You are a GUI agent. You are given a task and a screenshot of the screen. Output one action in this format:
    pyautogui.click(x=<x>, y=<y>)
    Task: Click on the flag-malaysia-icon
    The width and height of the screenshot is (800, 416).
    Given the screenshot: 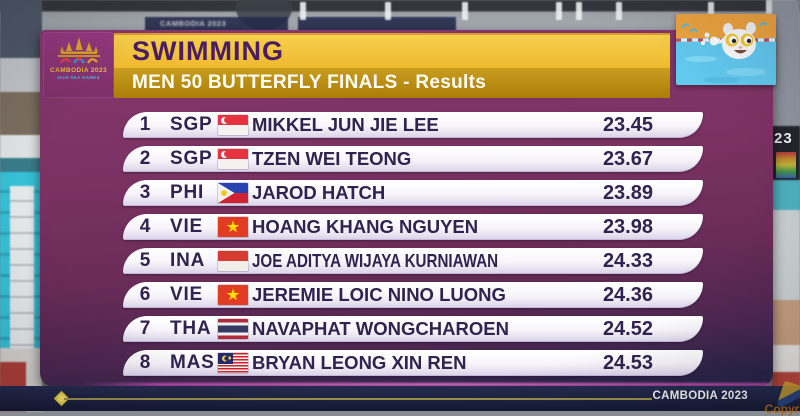 What is the action you would take?
    pyautogui.click(x=233, y=363)
    